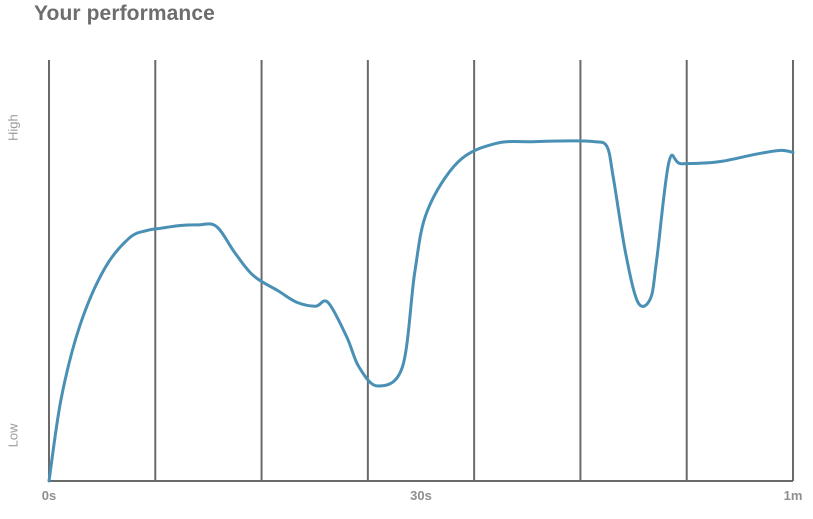 The width and height of the screenshot is (813, 519). What do you see at coordinates (421, 495) in the screenshot?
I see `x-tick-label: 30s` at bounding box center [421, 495].